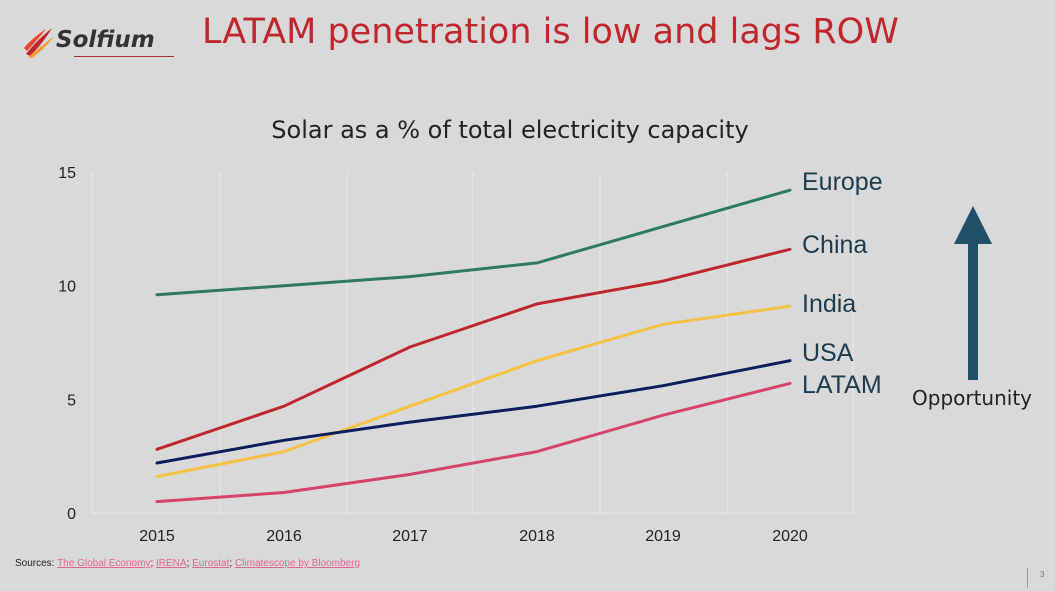 Image resolution: width=1055 pixels, height=591 pixels. I want to click on sources-label: Sources:, so click(36, 563).